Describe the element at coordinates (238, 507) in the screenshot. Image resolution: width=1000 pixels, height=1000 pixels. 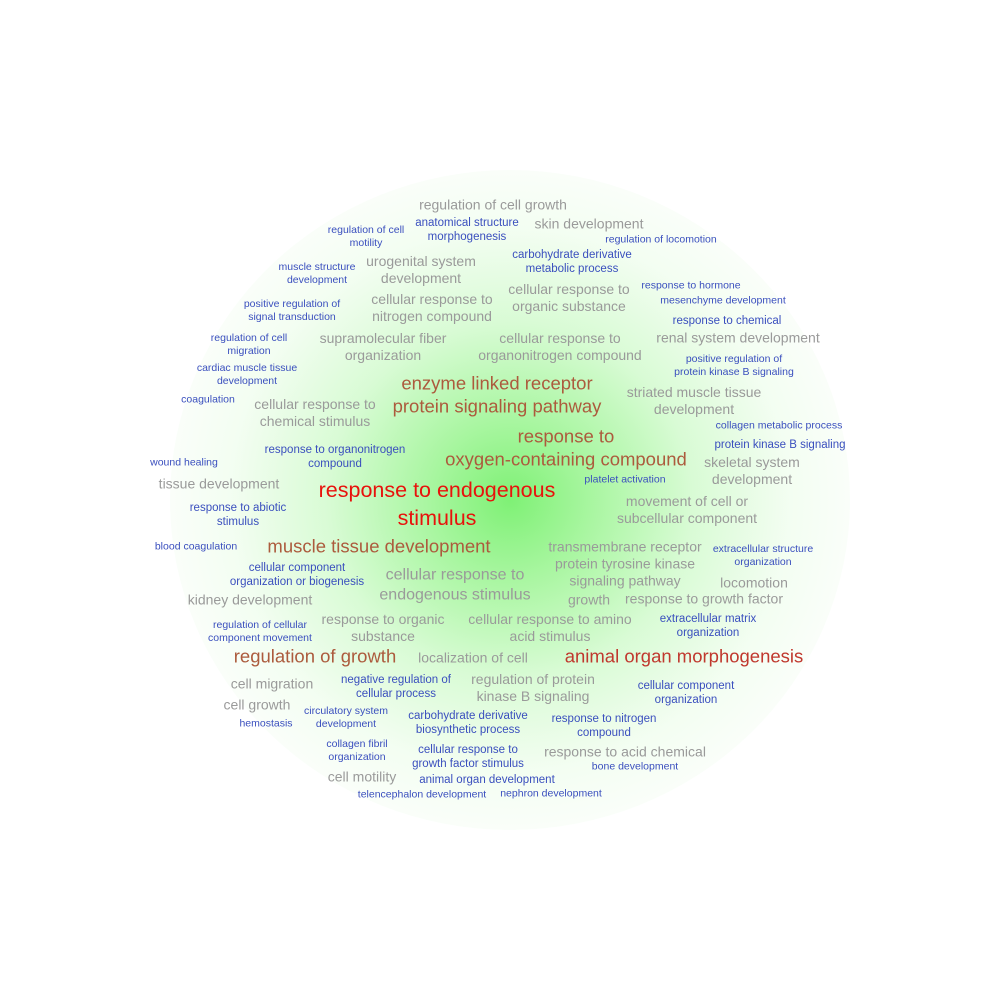
I see `term-line: response to abiotic` at that location.